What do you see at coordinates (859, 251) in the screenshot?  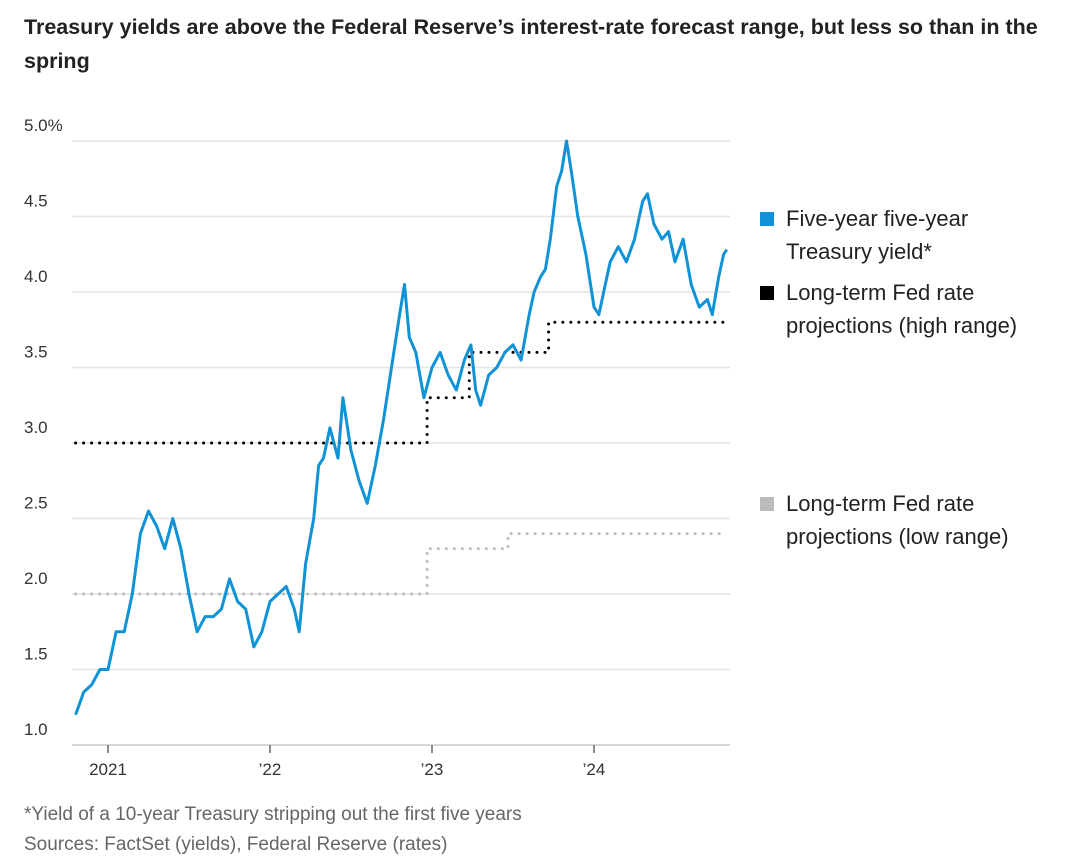 I see `legend-label: Treasury yield*` at bounding box center [859, 251].